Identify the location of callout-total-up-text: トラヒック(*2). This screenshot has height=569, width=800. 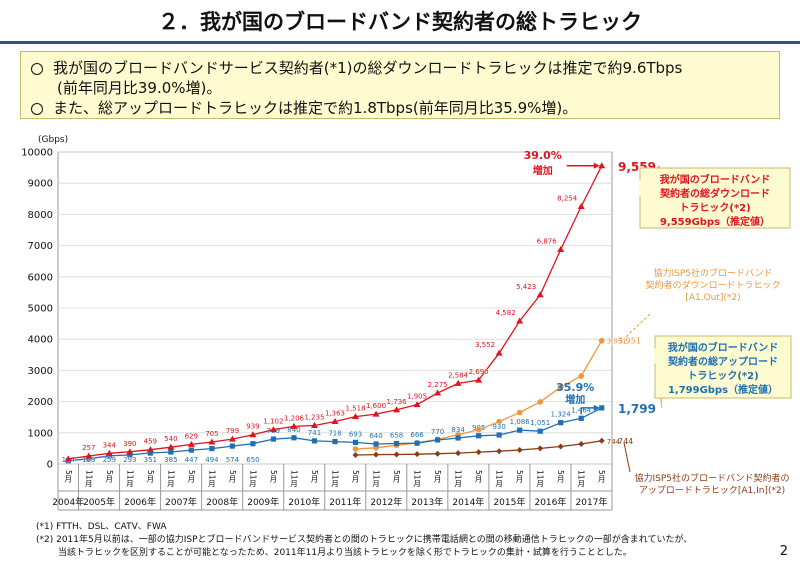
(722, 376).